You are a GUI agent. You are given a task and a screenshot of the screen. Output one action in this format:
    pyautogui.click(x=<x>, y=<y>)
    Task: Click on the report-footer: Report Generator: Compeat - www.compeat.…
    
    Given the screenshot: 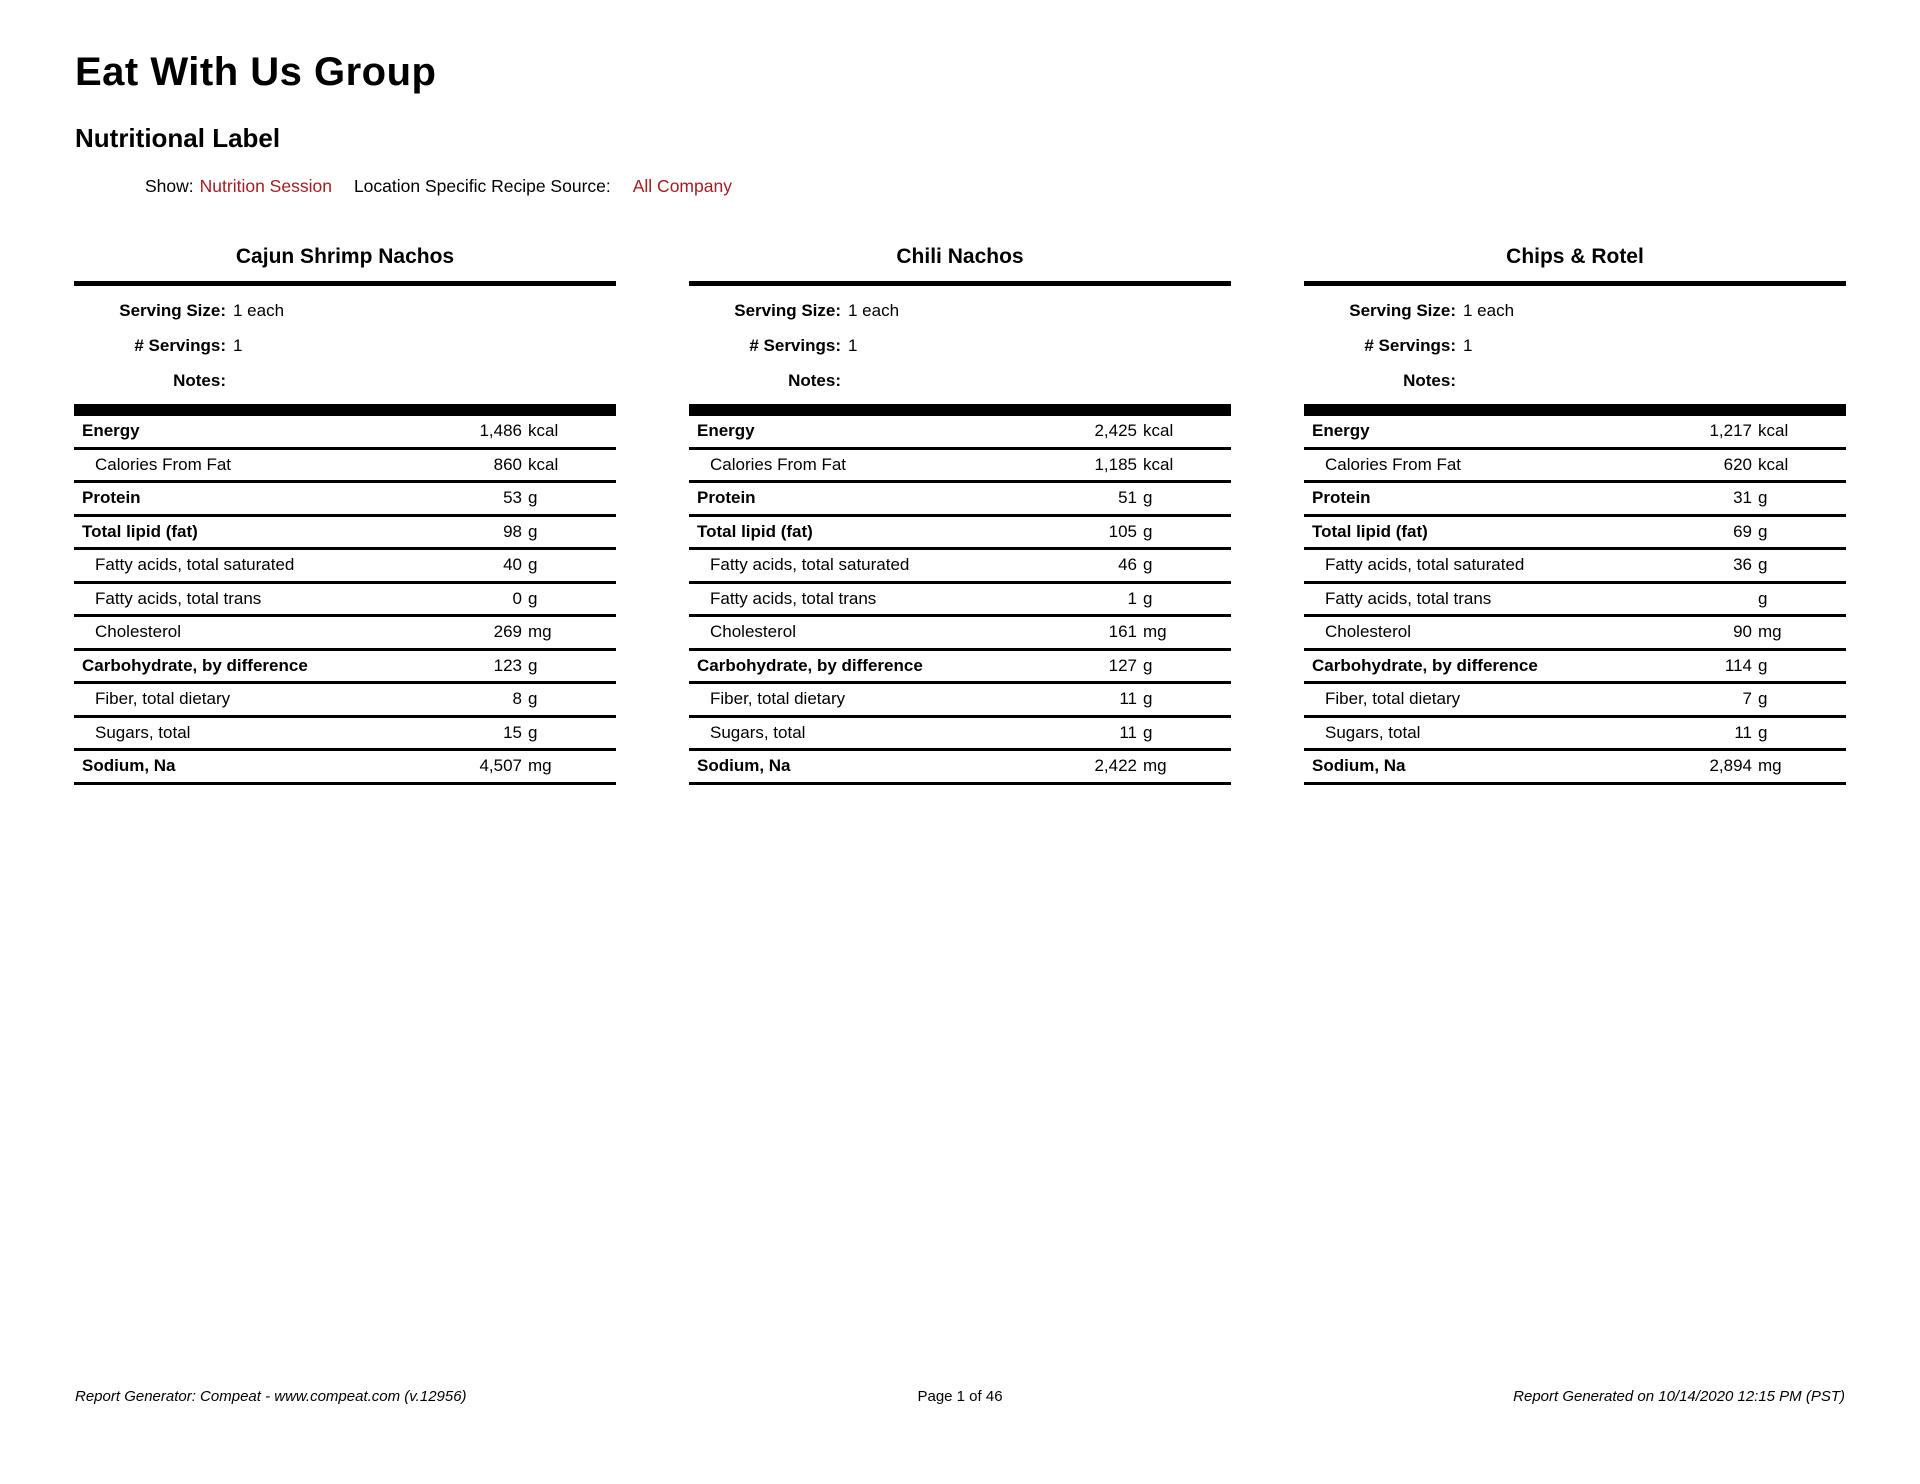 What is the action you would take?
    pyautogui.click(x=960, y=1396)
    